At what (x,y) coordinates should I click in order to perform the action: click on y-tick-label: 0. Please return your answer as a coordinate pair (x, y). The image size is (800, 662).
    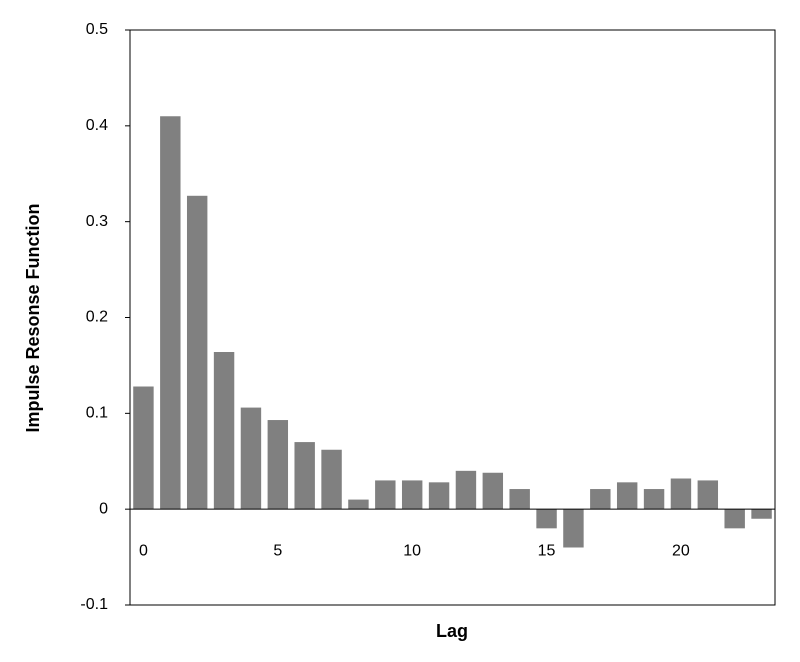
    Looking at the image, I should click on (103, 508).